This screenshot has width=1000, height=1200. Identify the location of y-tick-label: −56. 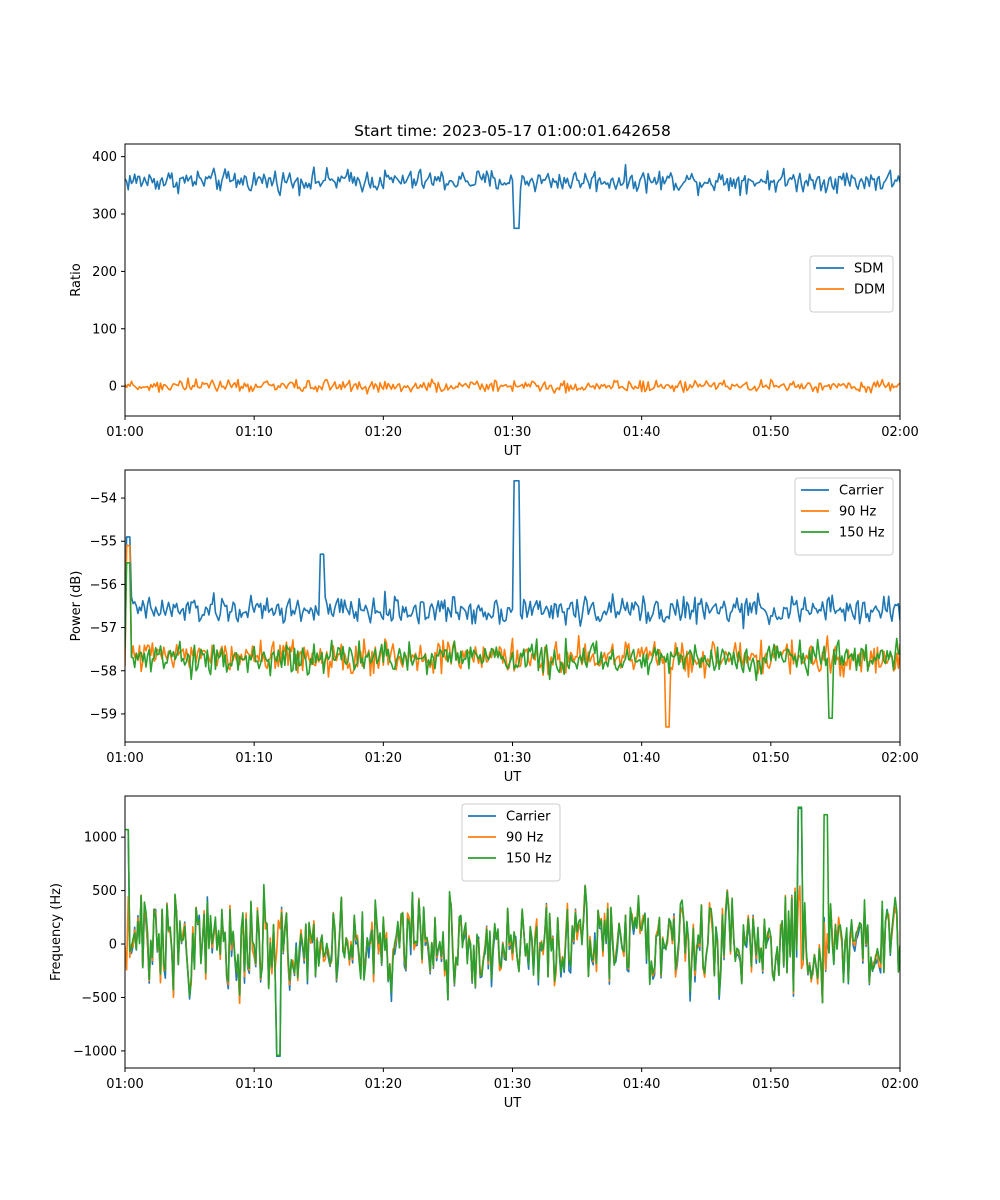
(103, 585).